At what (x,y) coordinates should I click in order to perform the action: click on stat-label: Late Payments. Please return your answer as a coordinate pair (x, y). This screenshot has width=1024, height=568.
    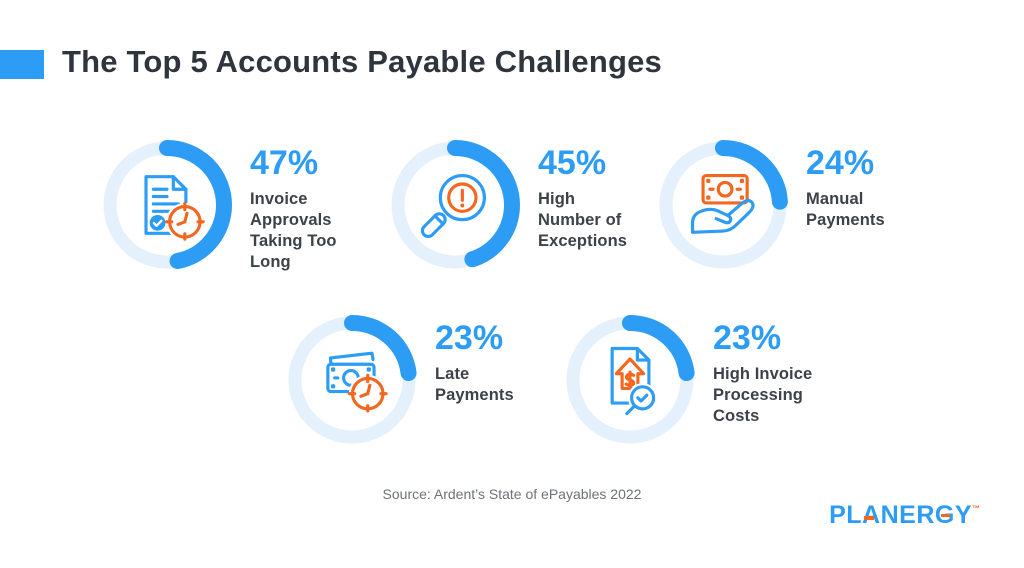
    Looking at the image, I should click on (474, 384).